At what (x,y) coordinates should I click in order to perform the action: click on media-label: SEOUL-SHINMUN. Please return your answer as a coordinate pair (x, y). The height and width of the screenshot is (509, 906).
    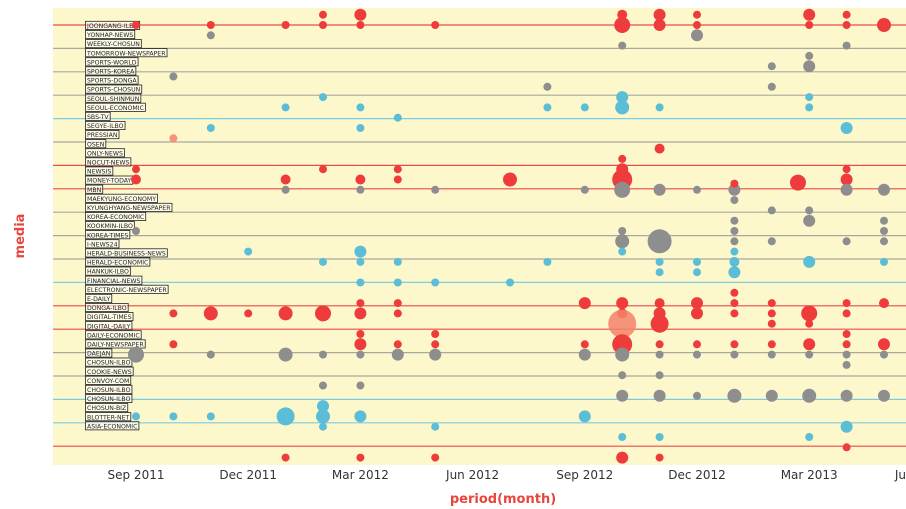
    Looking at the image, I should click on (113, 98).